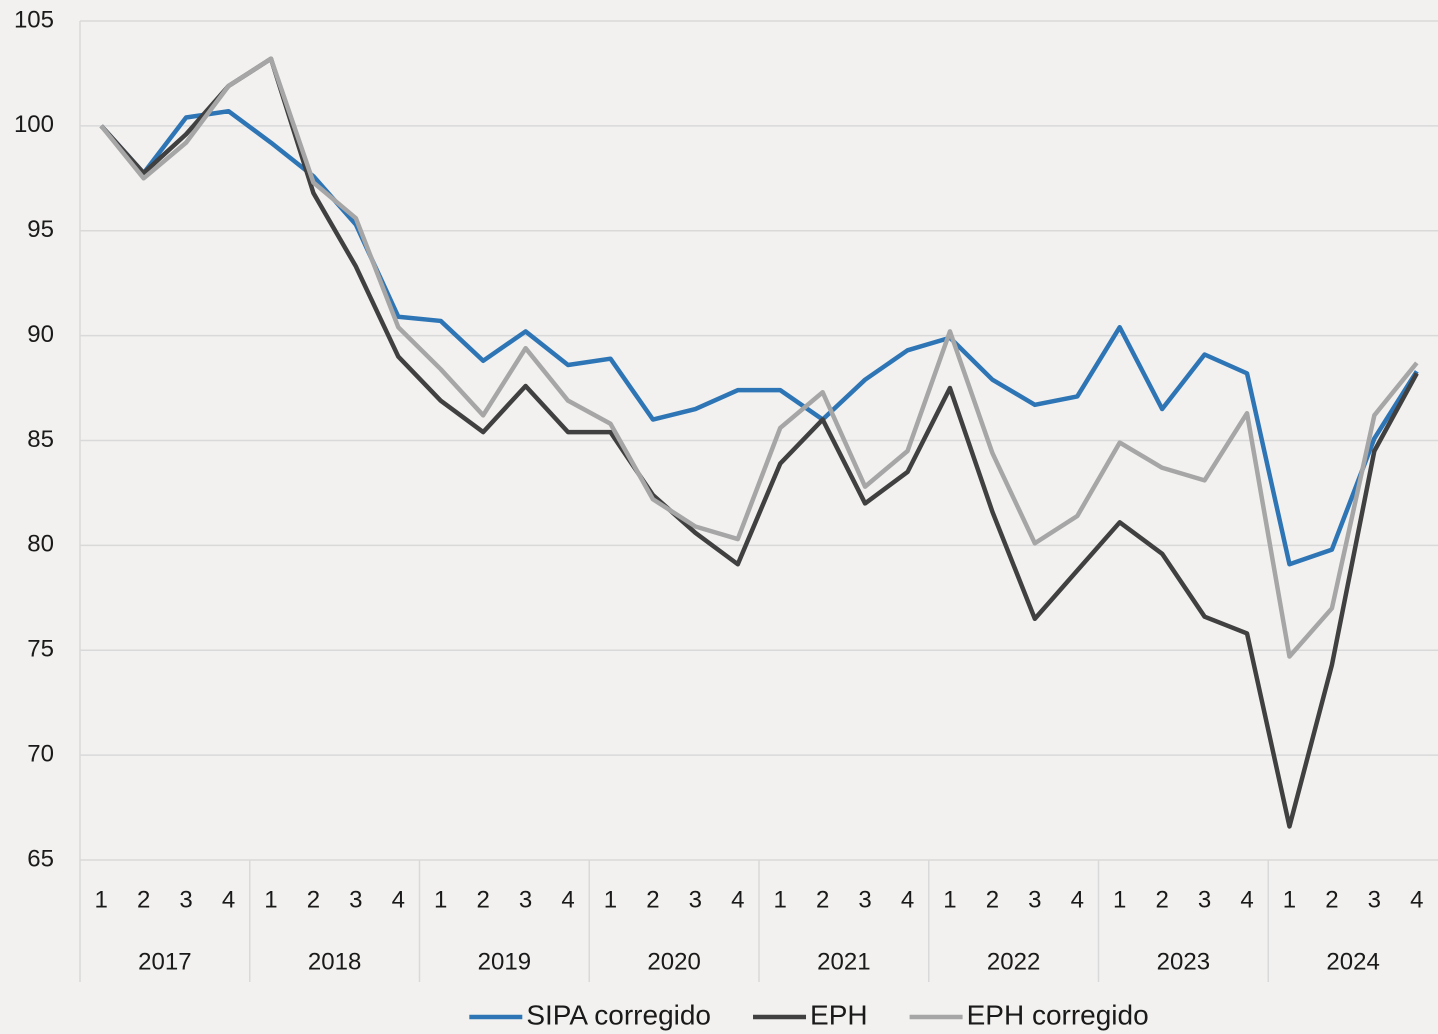 The height and width of the screenshot is (1034, 1438). What do you see at coordinates (839, 1014) in the screenshot?
I see `legend-label: EPH` at bounding box center [839, 1014].